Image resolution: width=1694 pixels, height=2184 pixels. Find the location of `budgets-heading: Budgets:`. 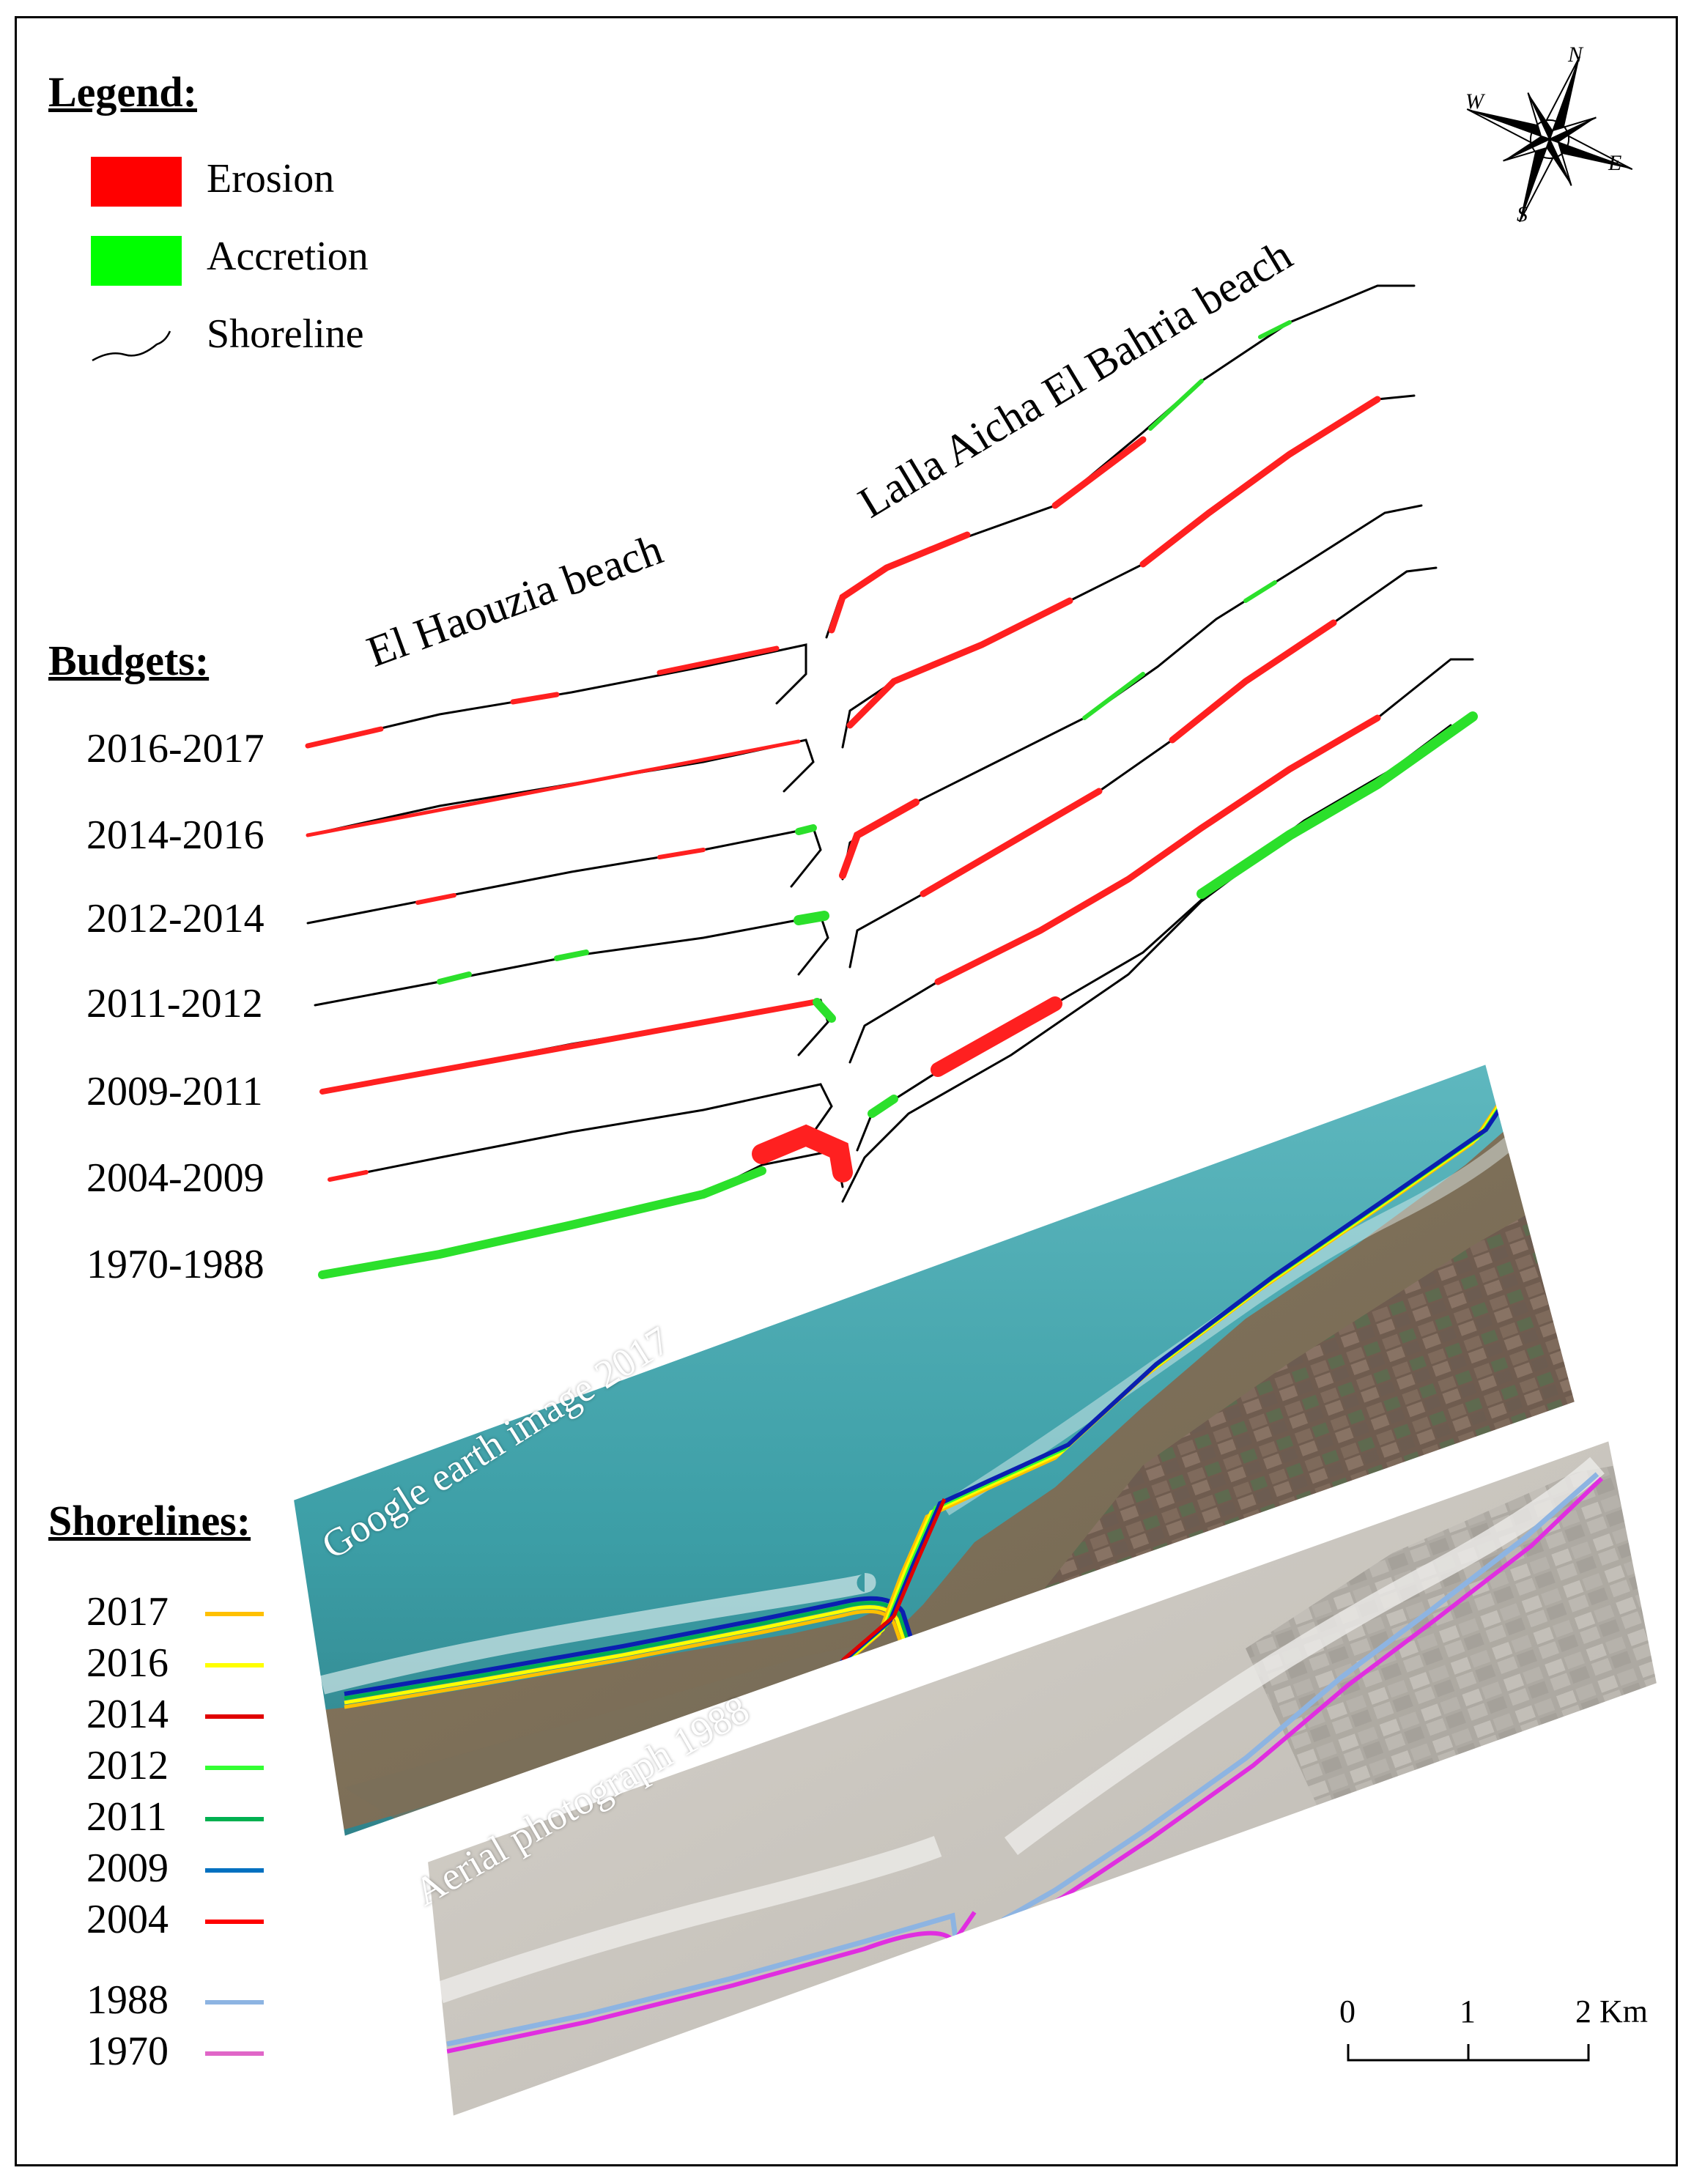

budgets-heading: Budgets: is located at coordinates (129, 661).